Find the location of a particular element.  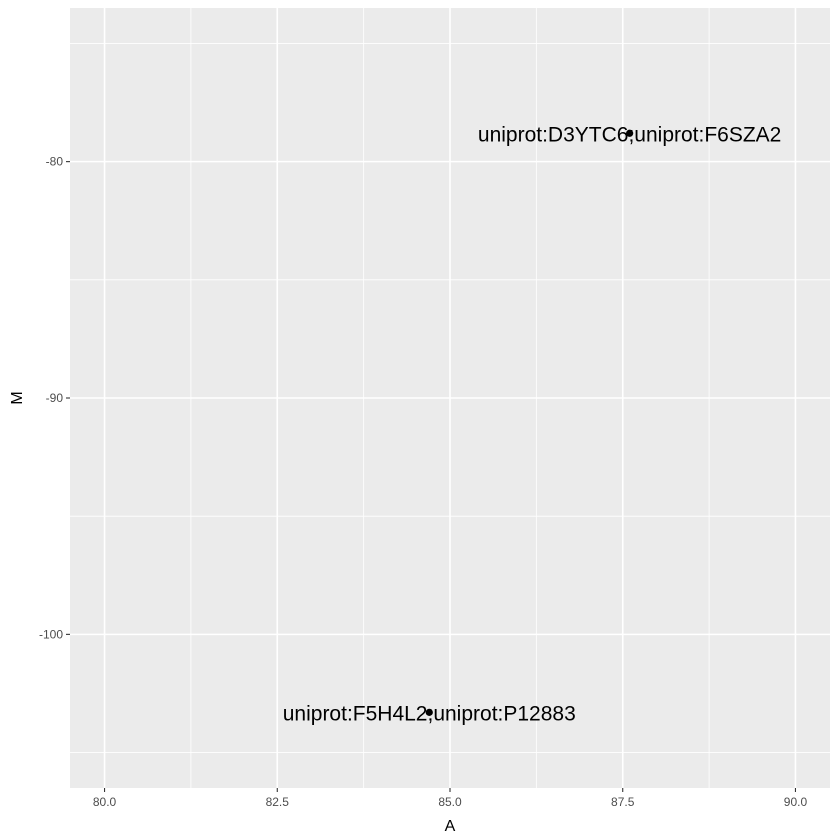

y-axis-ticks: -100 -90 -80 is located at coordinates (54, 398).